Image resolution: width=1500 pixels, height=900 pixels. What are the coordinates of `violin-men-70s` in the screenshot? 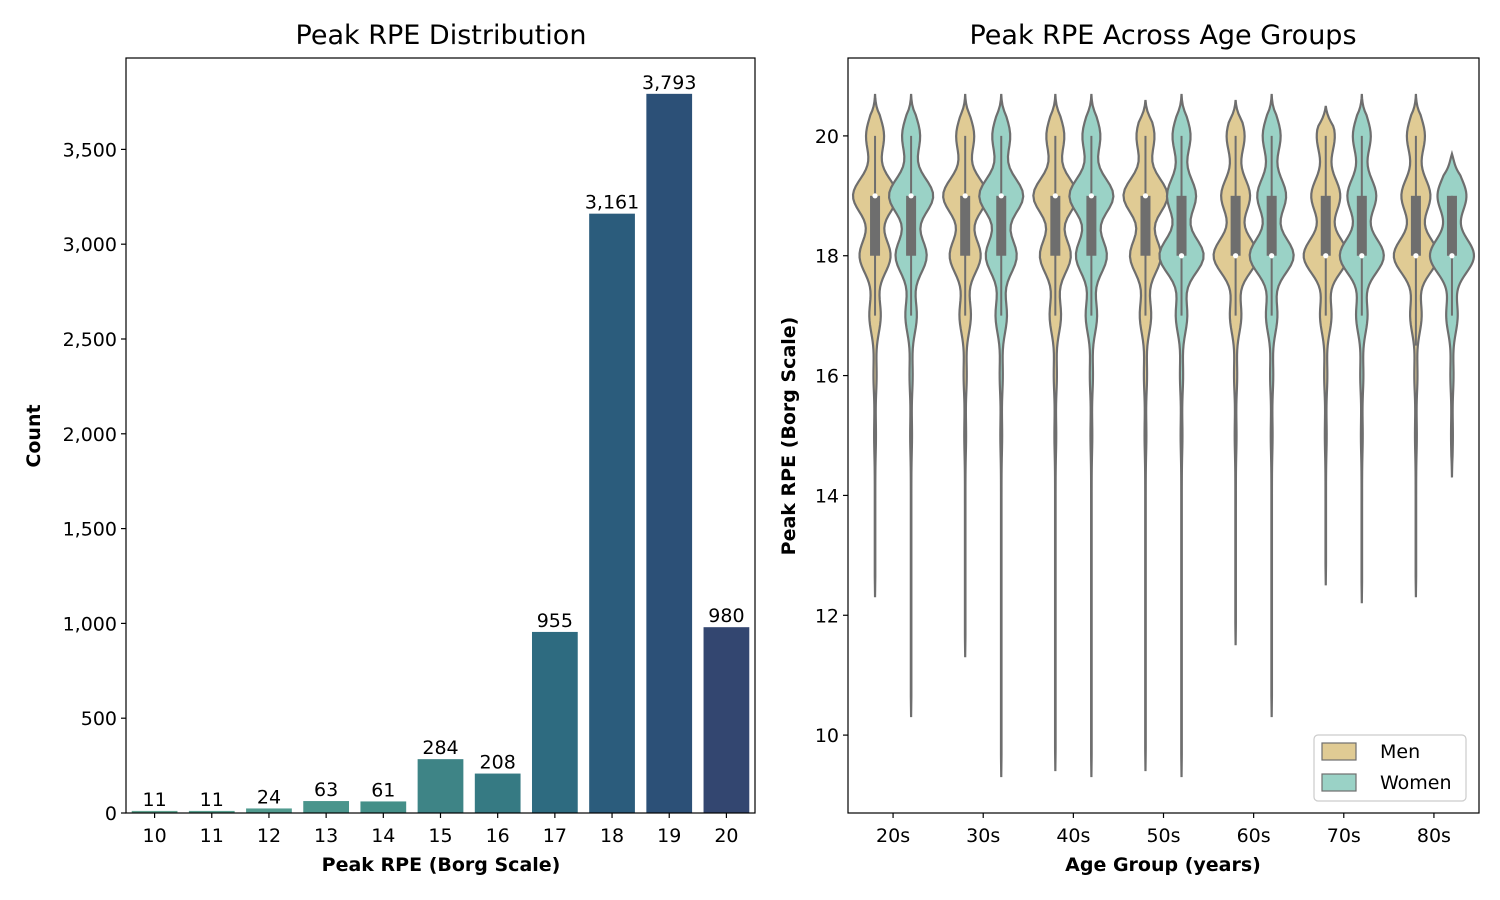 It's located at (1325, 345).